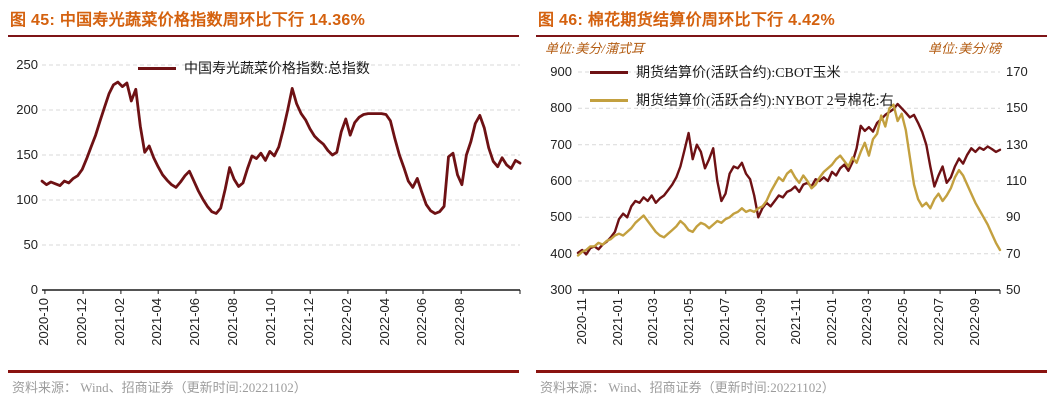  I want to click on y-tick-label: 500, so click(561, 217).